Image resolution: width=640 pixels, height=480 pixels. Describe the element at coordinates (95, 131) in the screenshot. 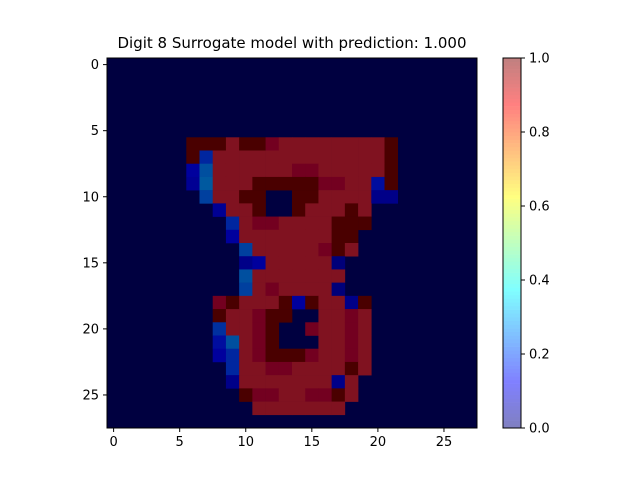

I see `y-tick-label: 5` at that location.